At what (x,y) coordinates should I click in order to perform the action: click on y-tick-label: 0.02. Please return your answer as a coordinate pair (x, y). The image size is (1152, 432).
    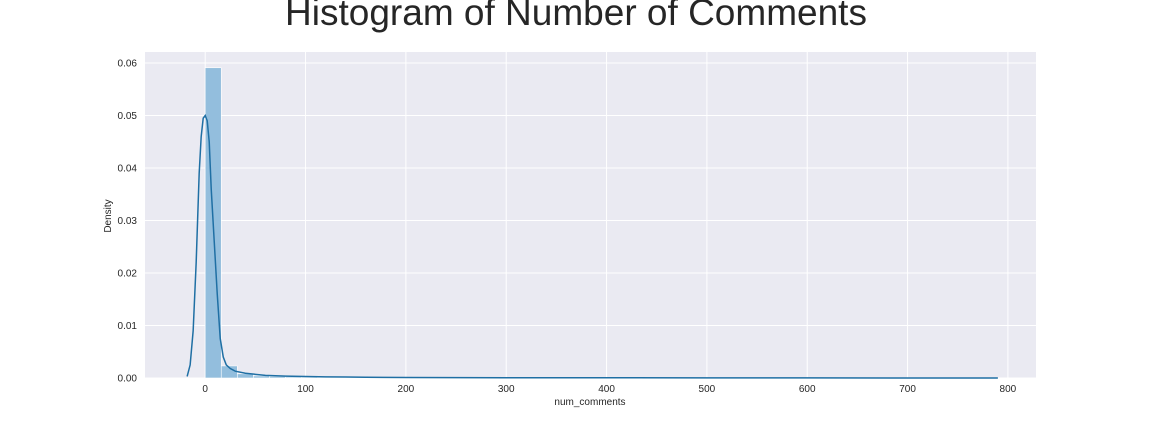
    Looking at the image, I should click on (128, 274).